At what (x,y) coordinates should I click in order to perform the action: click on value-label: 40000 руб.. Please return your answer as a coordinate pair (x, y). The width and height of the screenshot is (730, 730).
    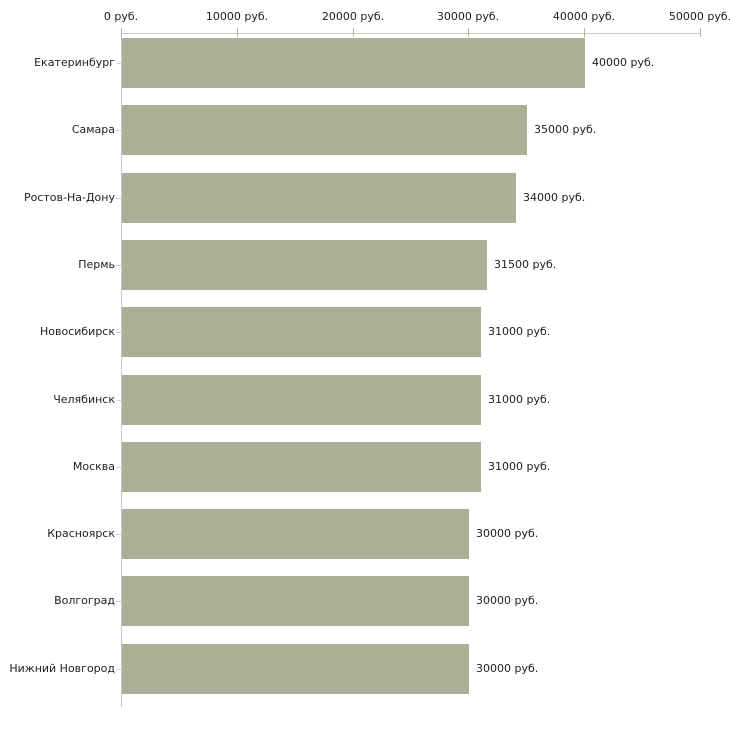
    Looking at the image, I should click on (623, 62).